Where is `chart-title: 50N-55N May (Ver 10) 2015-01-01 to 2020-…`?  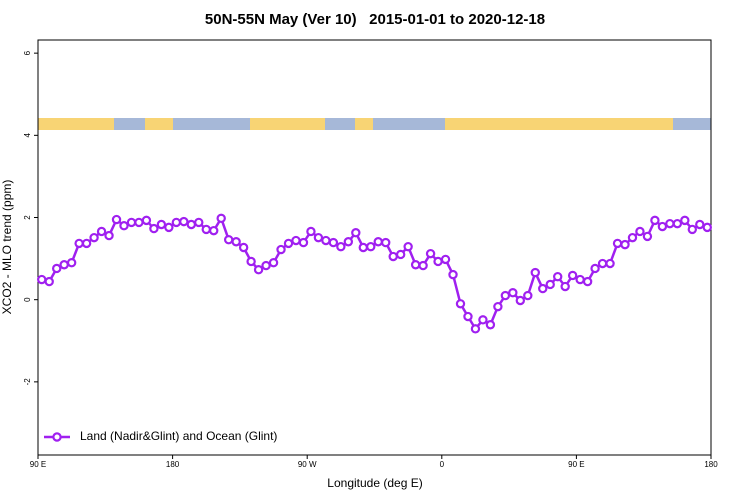 chart-title: 50N-55N May (Ver 10) 2015-01-01 to 2020-… is located at coordinates (375, 19).